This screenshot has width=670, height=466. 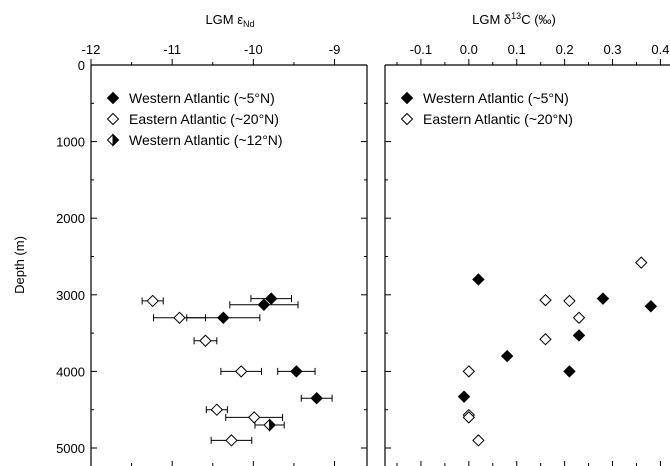 I want to click on nd-y-tick-label: 0, so click(x=81, y=65).